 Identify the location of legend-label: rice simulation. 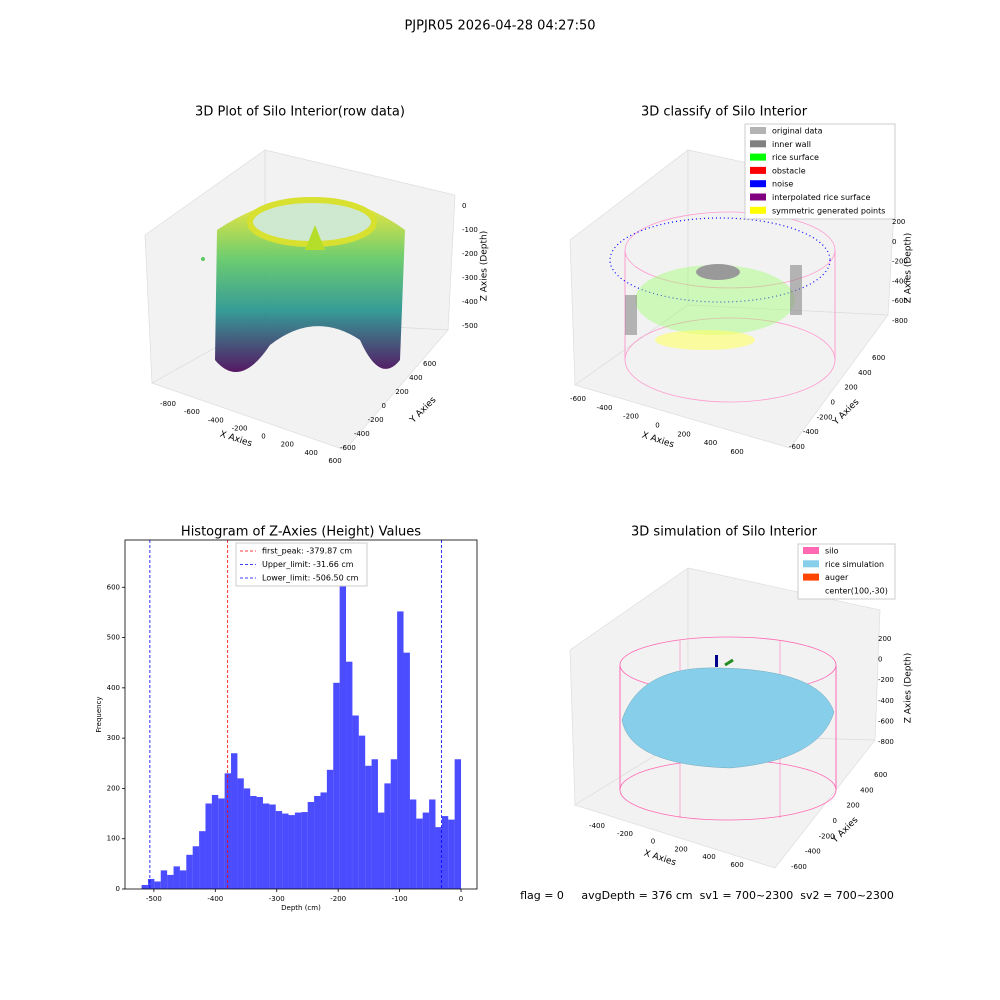
(854, 564).